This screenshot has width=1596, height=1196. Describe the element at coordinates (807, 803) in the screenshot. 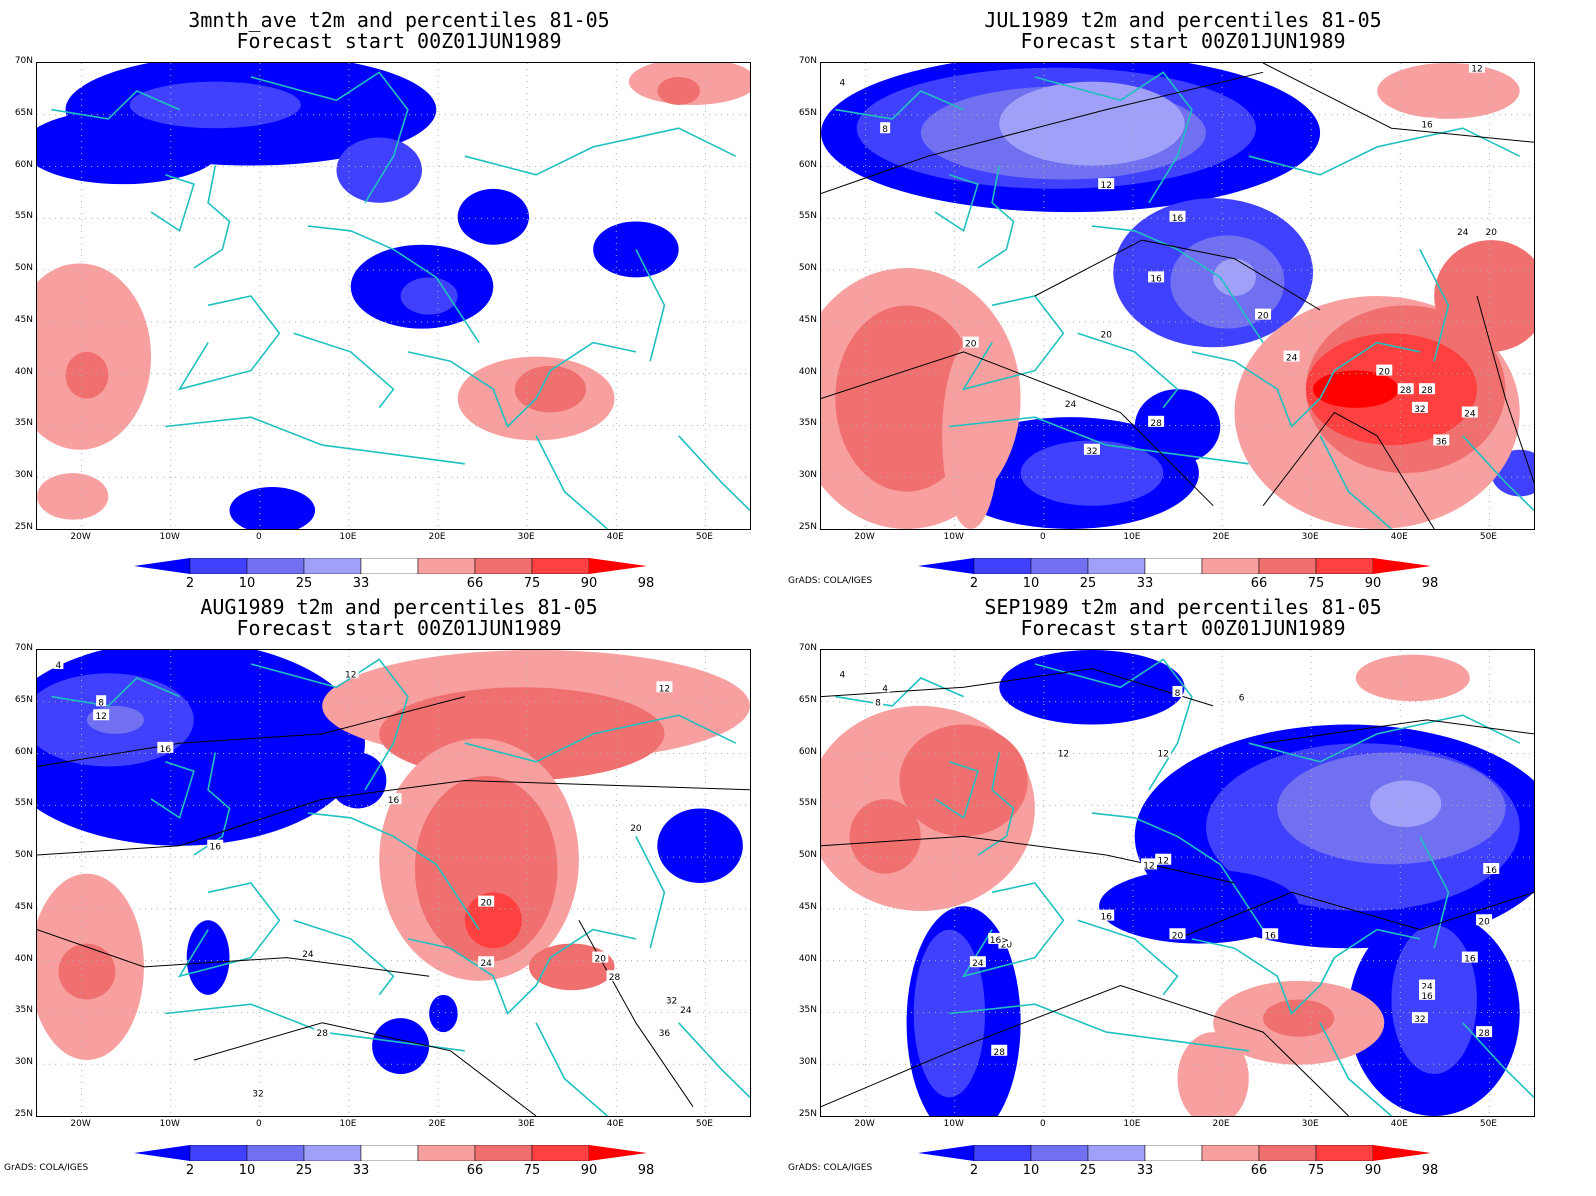

I see `latitude-tick-label: 55N` at that location.